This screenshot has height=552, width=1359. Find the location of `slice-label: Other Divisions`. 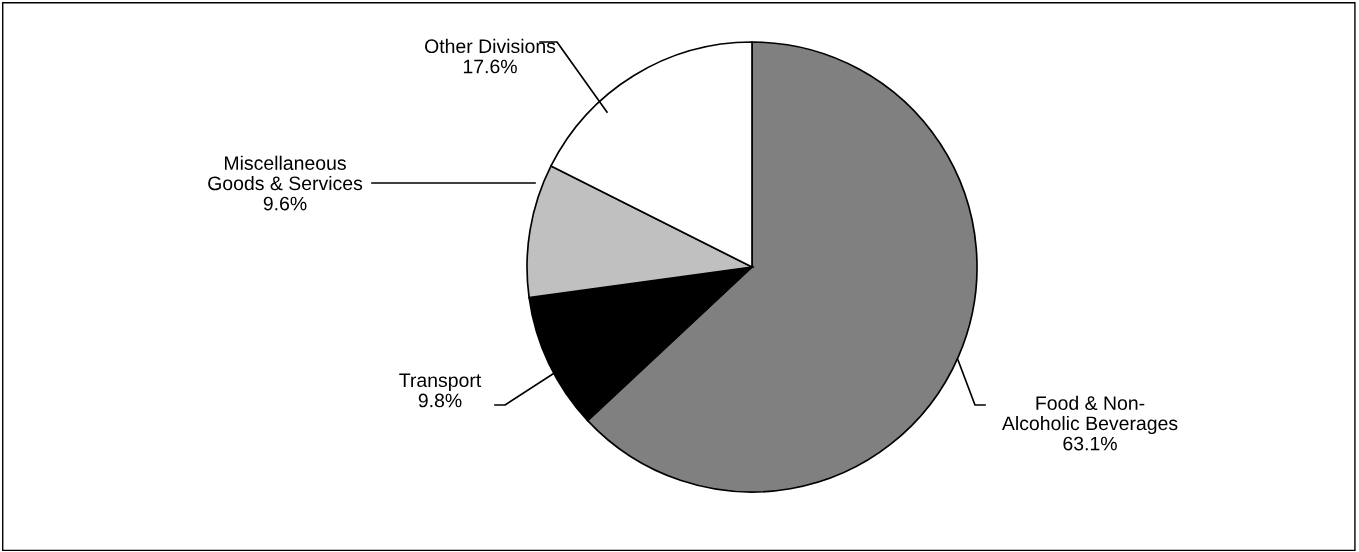

slice-label: Other Divisions is located at coordinates (490, 46).